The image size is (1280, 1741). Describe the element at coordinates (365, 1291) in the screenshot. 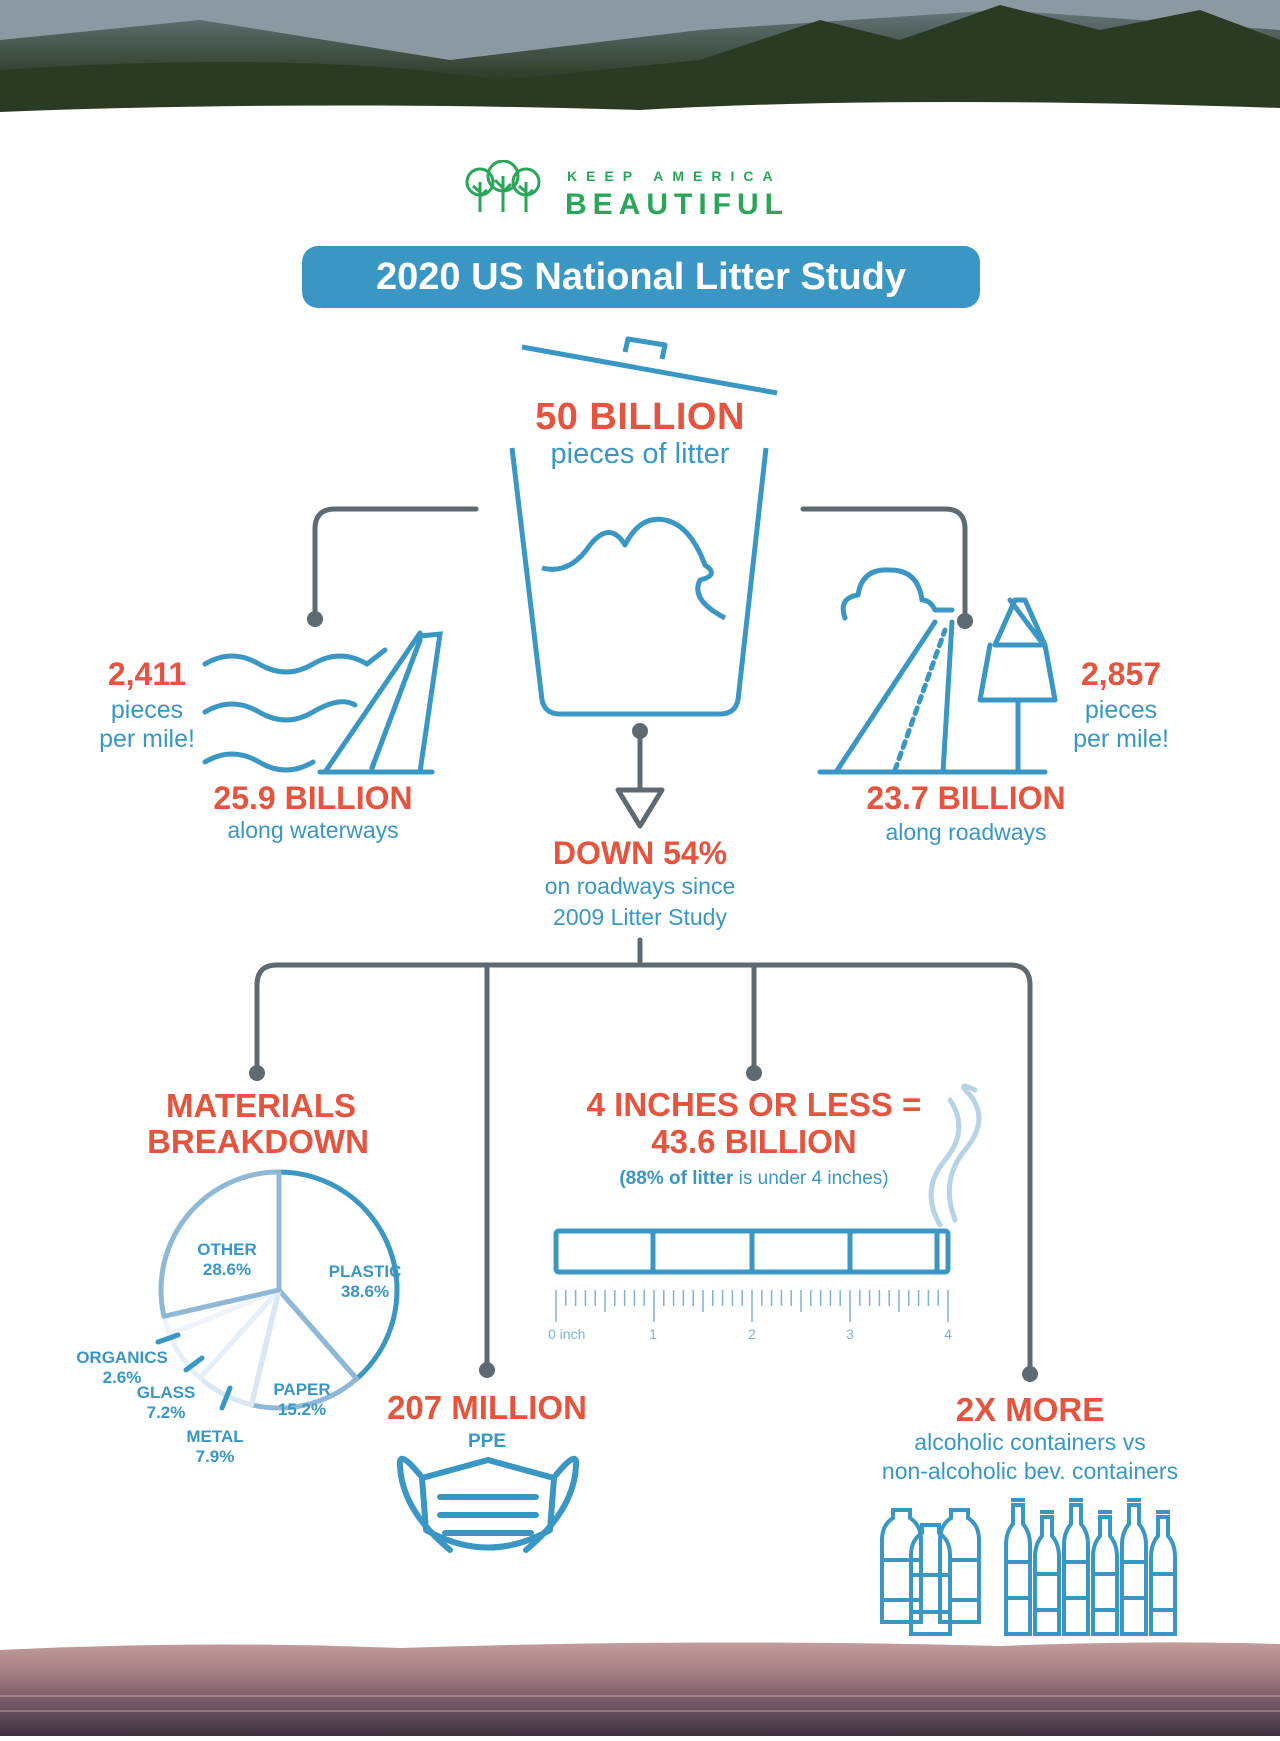

I see `pie-label-value: 38.6%` at that location.